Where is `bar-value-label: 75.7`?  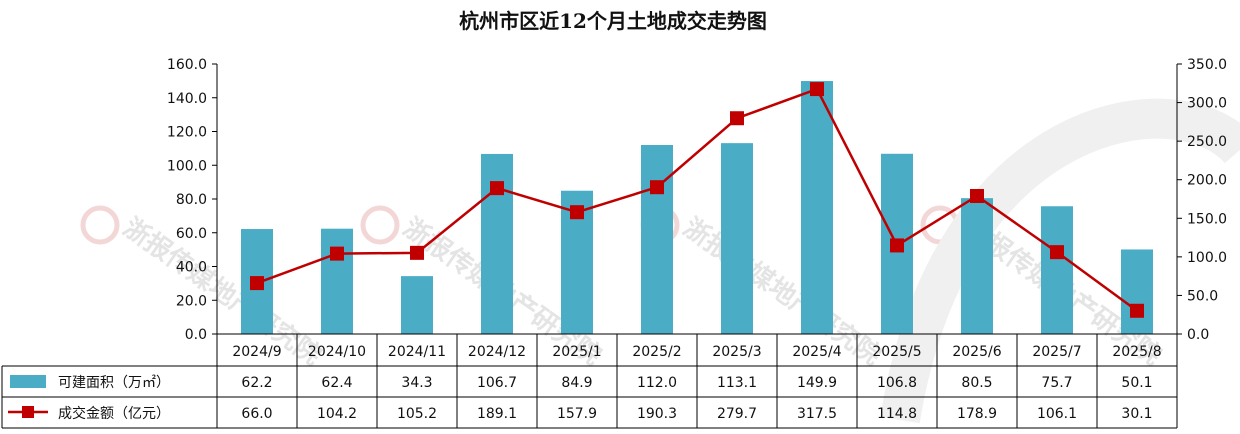 bar-value-label: 75.7 is located at coordinates (1056, 383).